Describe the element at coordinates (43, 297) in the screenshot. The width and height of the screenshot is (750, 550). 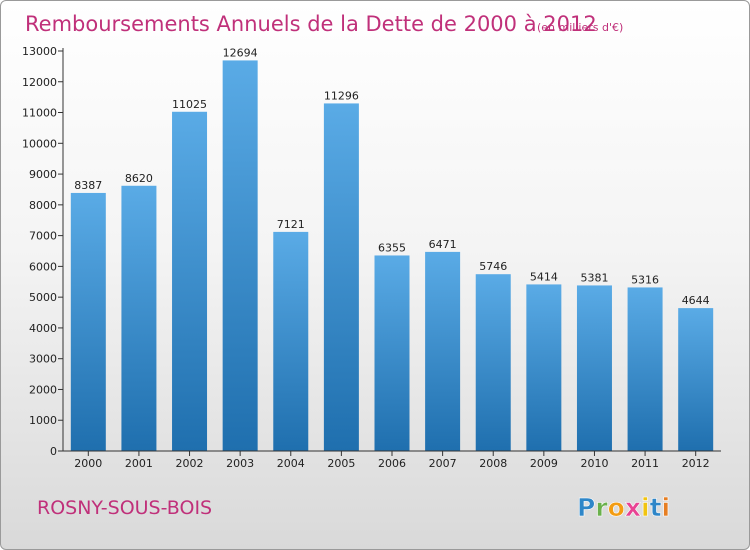
I see `y-tick-label: 5000` at that location.